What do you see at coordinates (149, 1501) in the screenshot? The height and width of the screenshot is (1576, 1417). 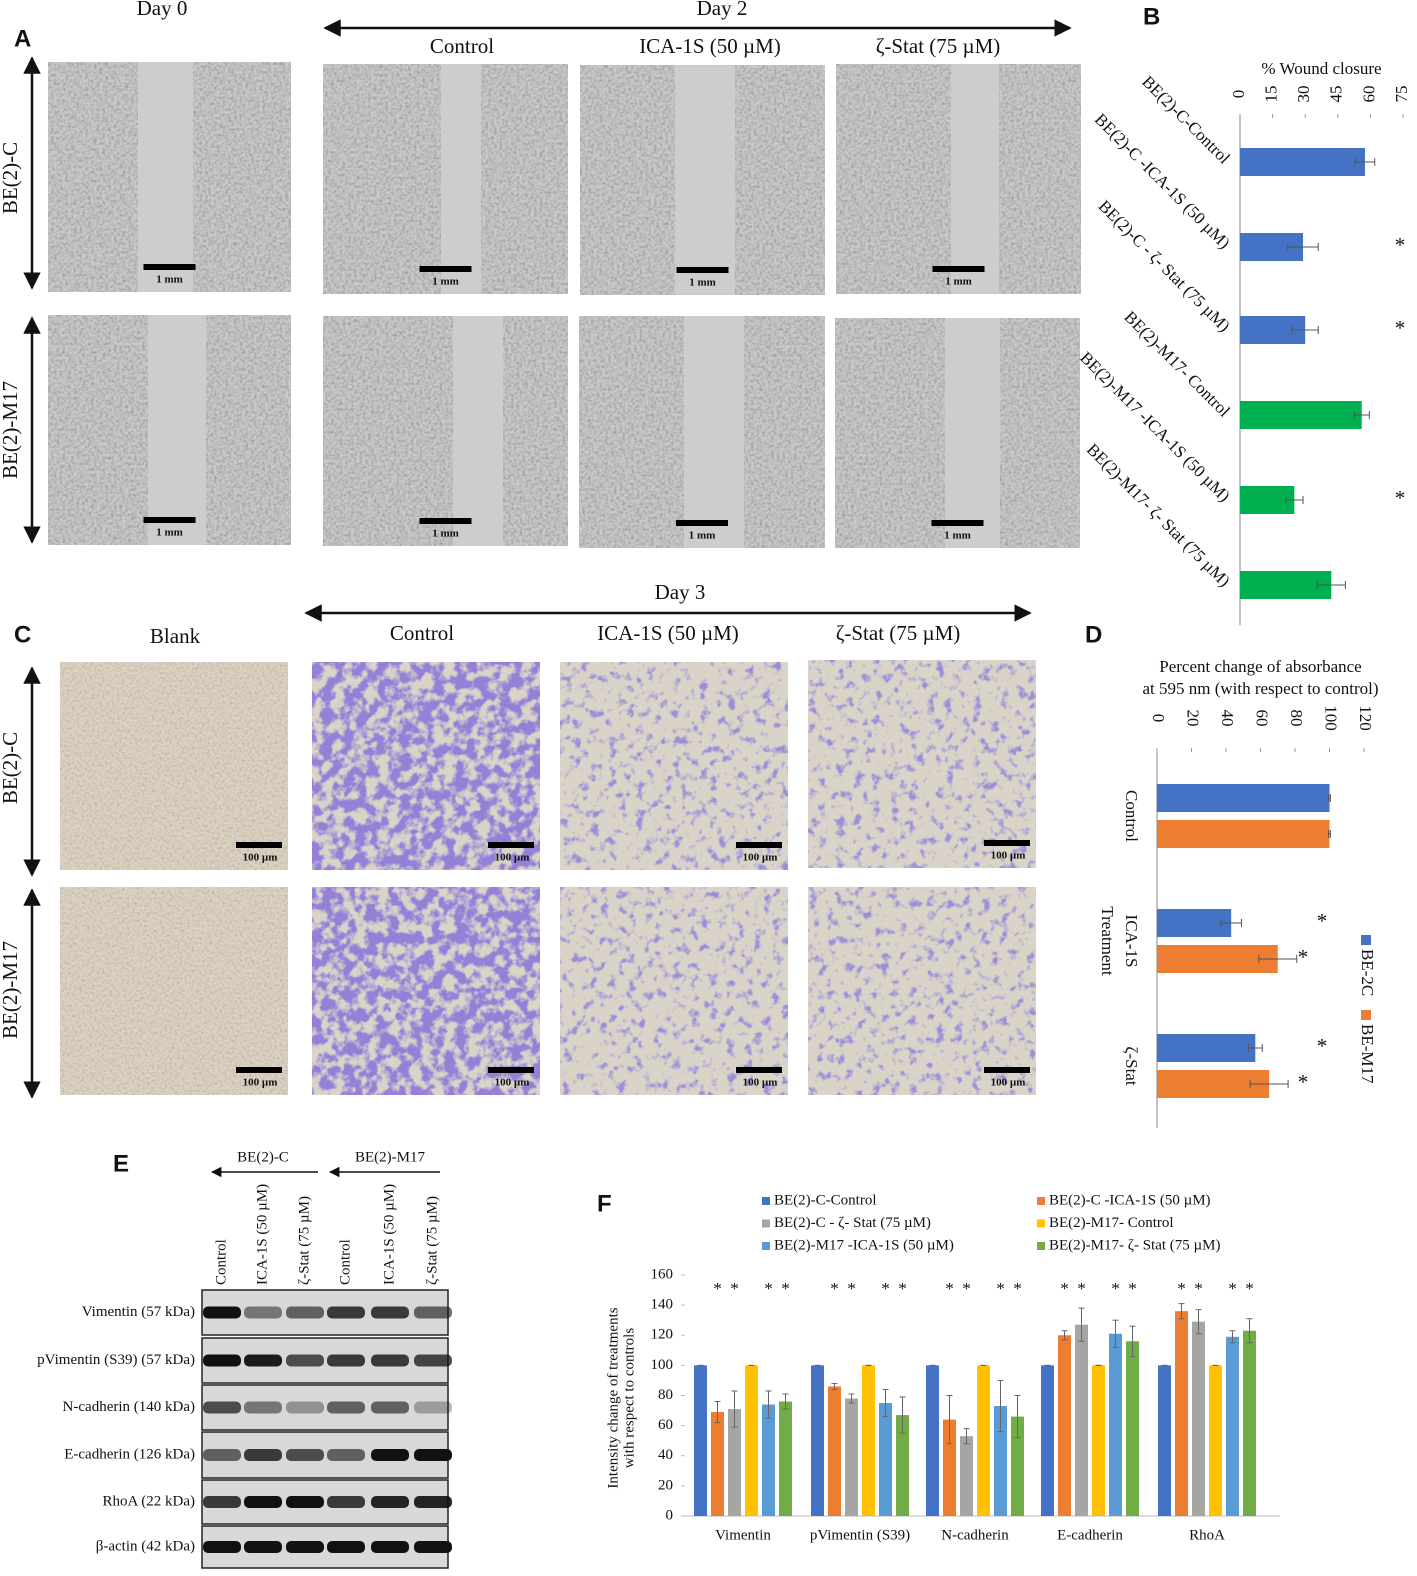 I see `protein-label: RhoA (22 kDa)` at bounding box center [149, 1501].